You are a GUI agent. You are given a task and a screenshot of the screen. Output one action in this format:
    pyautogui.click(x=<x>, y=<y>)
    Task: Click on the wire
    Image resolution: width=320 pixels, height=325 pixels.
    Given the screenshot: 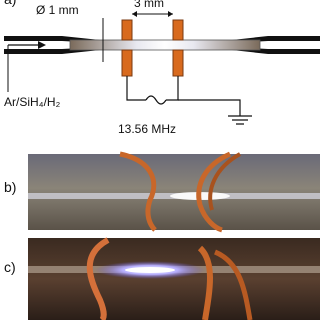 What is the action you would take?
    pyautogui.click(x=209, y=107)
    